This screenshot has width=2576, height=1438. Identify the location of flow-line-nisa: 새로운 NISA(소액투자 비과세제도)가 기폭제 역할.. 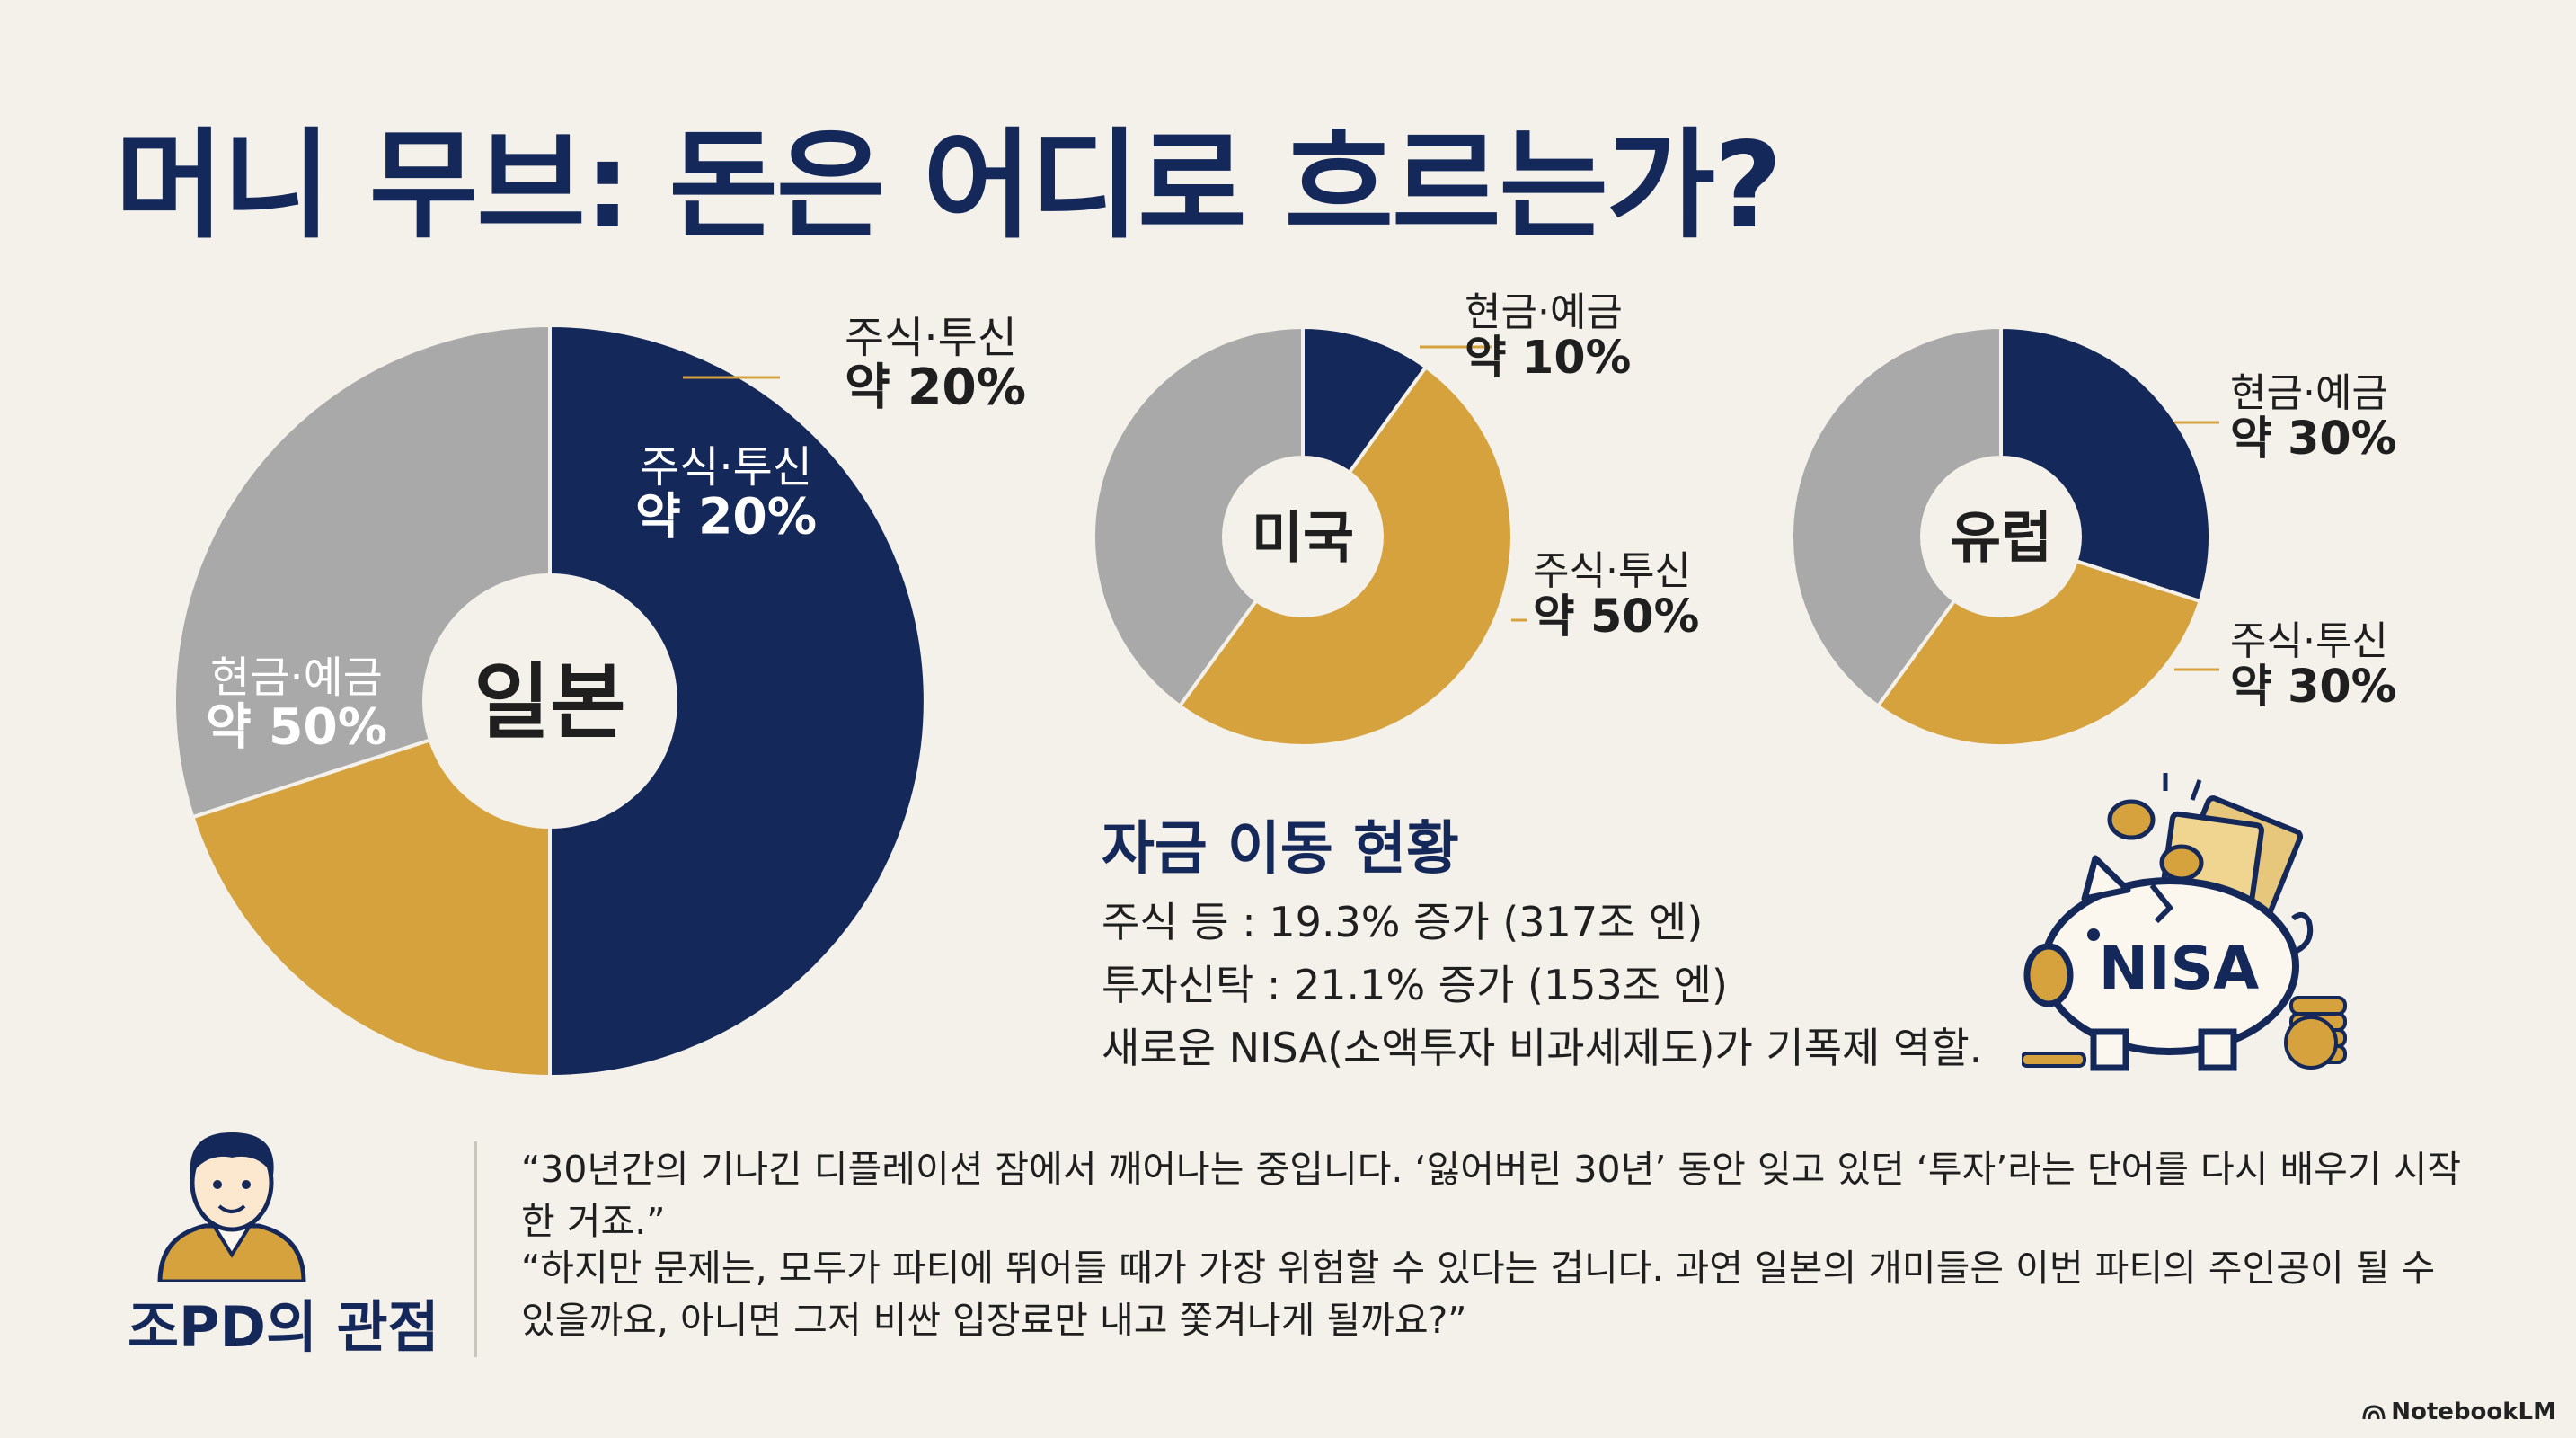
(1542, 1048).